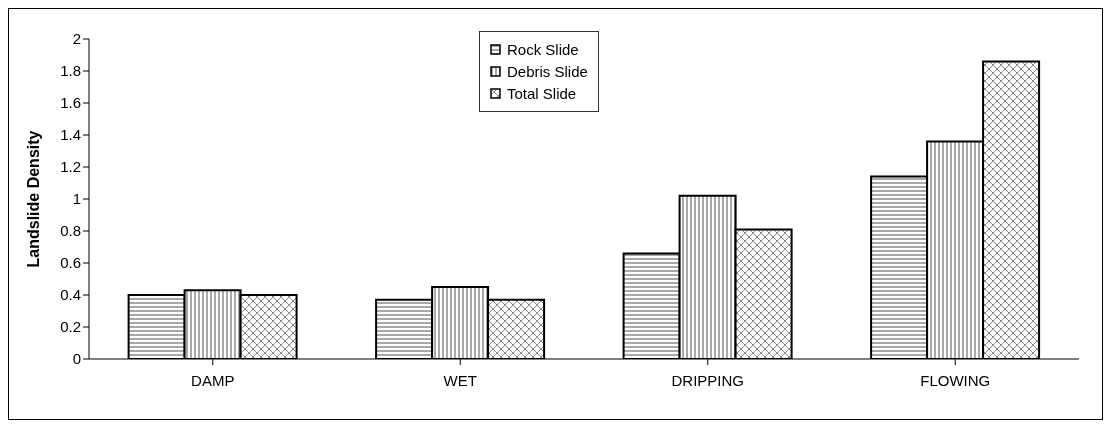 The width and height of the screenshot is (1111, 428). What do you see at coordinates (70, 103) in the screenshot?
I see `y-tick-label: 1.6` at bounding box center [70, 103].